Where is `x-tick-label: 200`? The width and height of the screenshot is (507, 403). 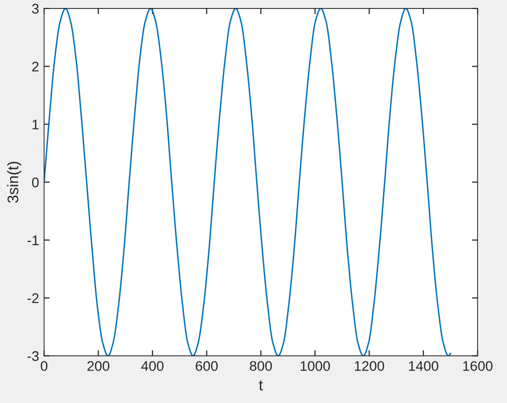 x-tick-label: 200 is located at coordinates (98, 366).